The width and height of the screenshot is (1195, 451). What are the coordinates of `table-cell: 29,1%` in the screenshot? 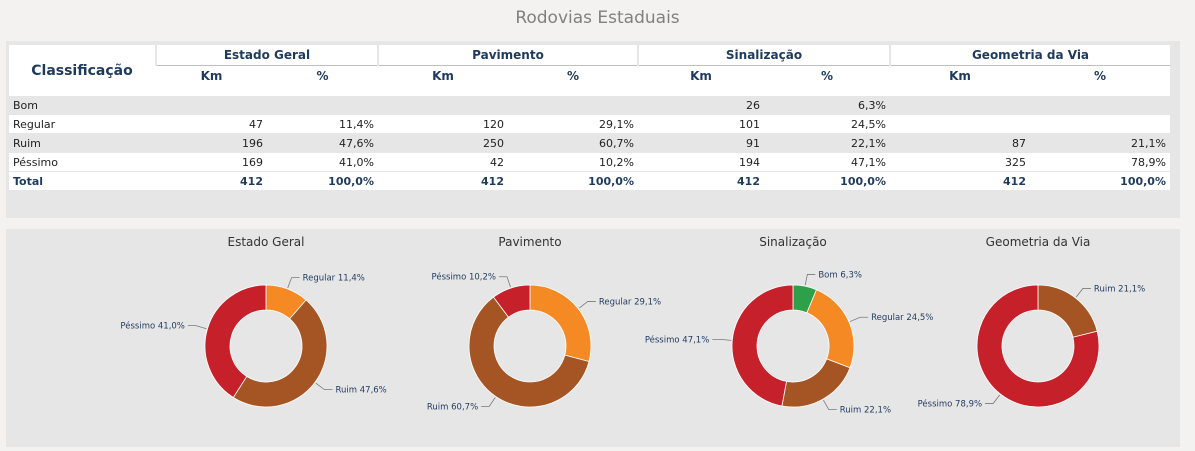 It's located at (573, 124).